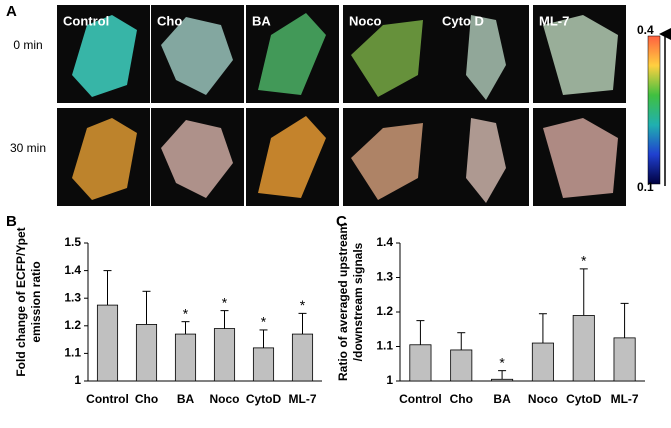  What do you see at coordinates (654, 110) in the screenshot?
I see `colorbar` at bounding box center [654, 110].